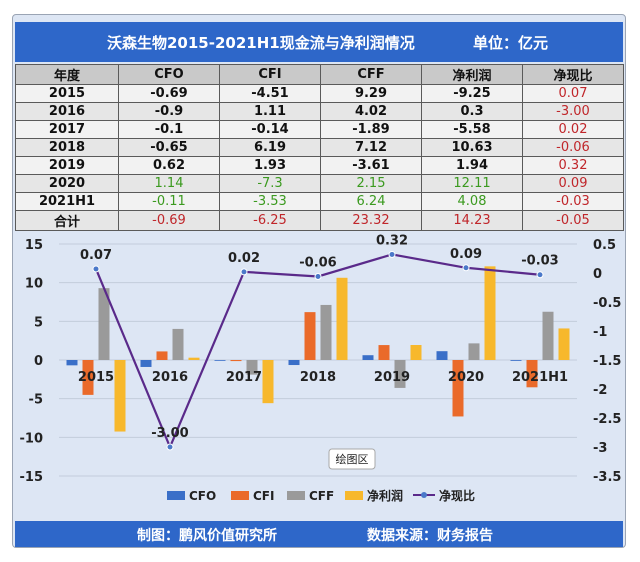  I want to click on x-tick-label: 2016, so click(170, 377).